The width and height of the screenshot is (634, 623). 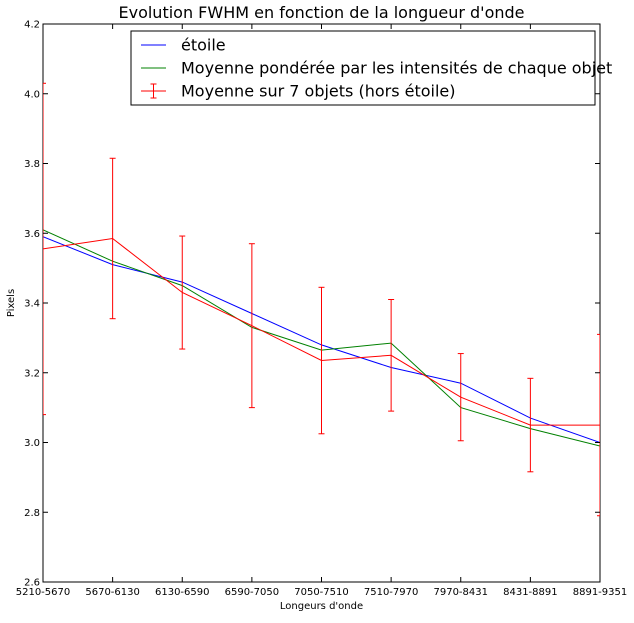 I want to click on legend-label: étoile, so click(x=203, y=45).